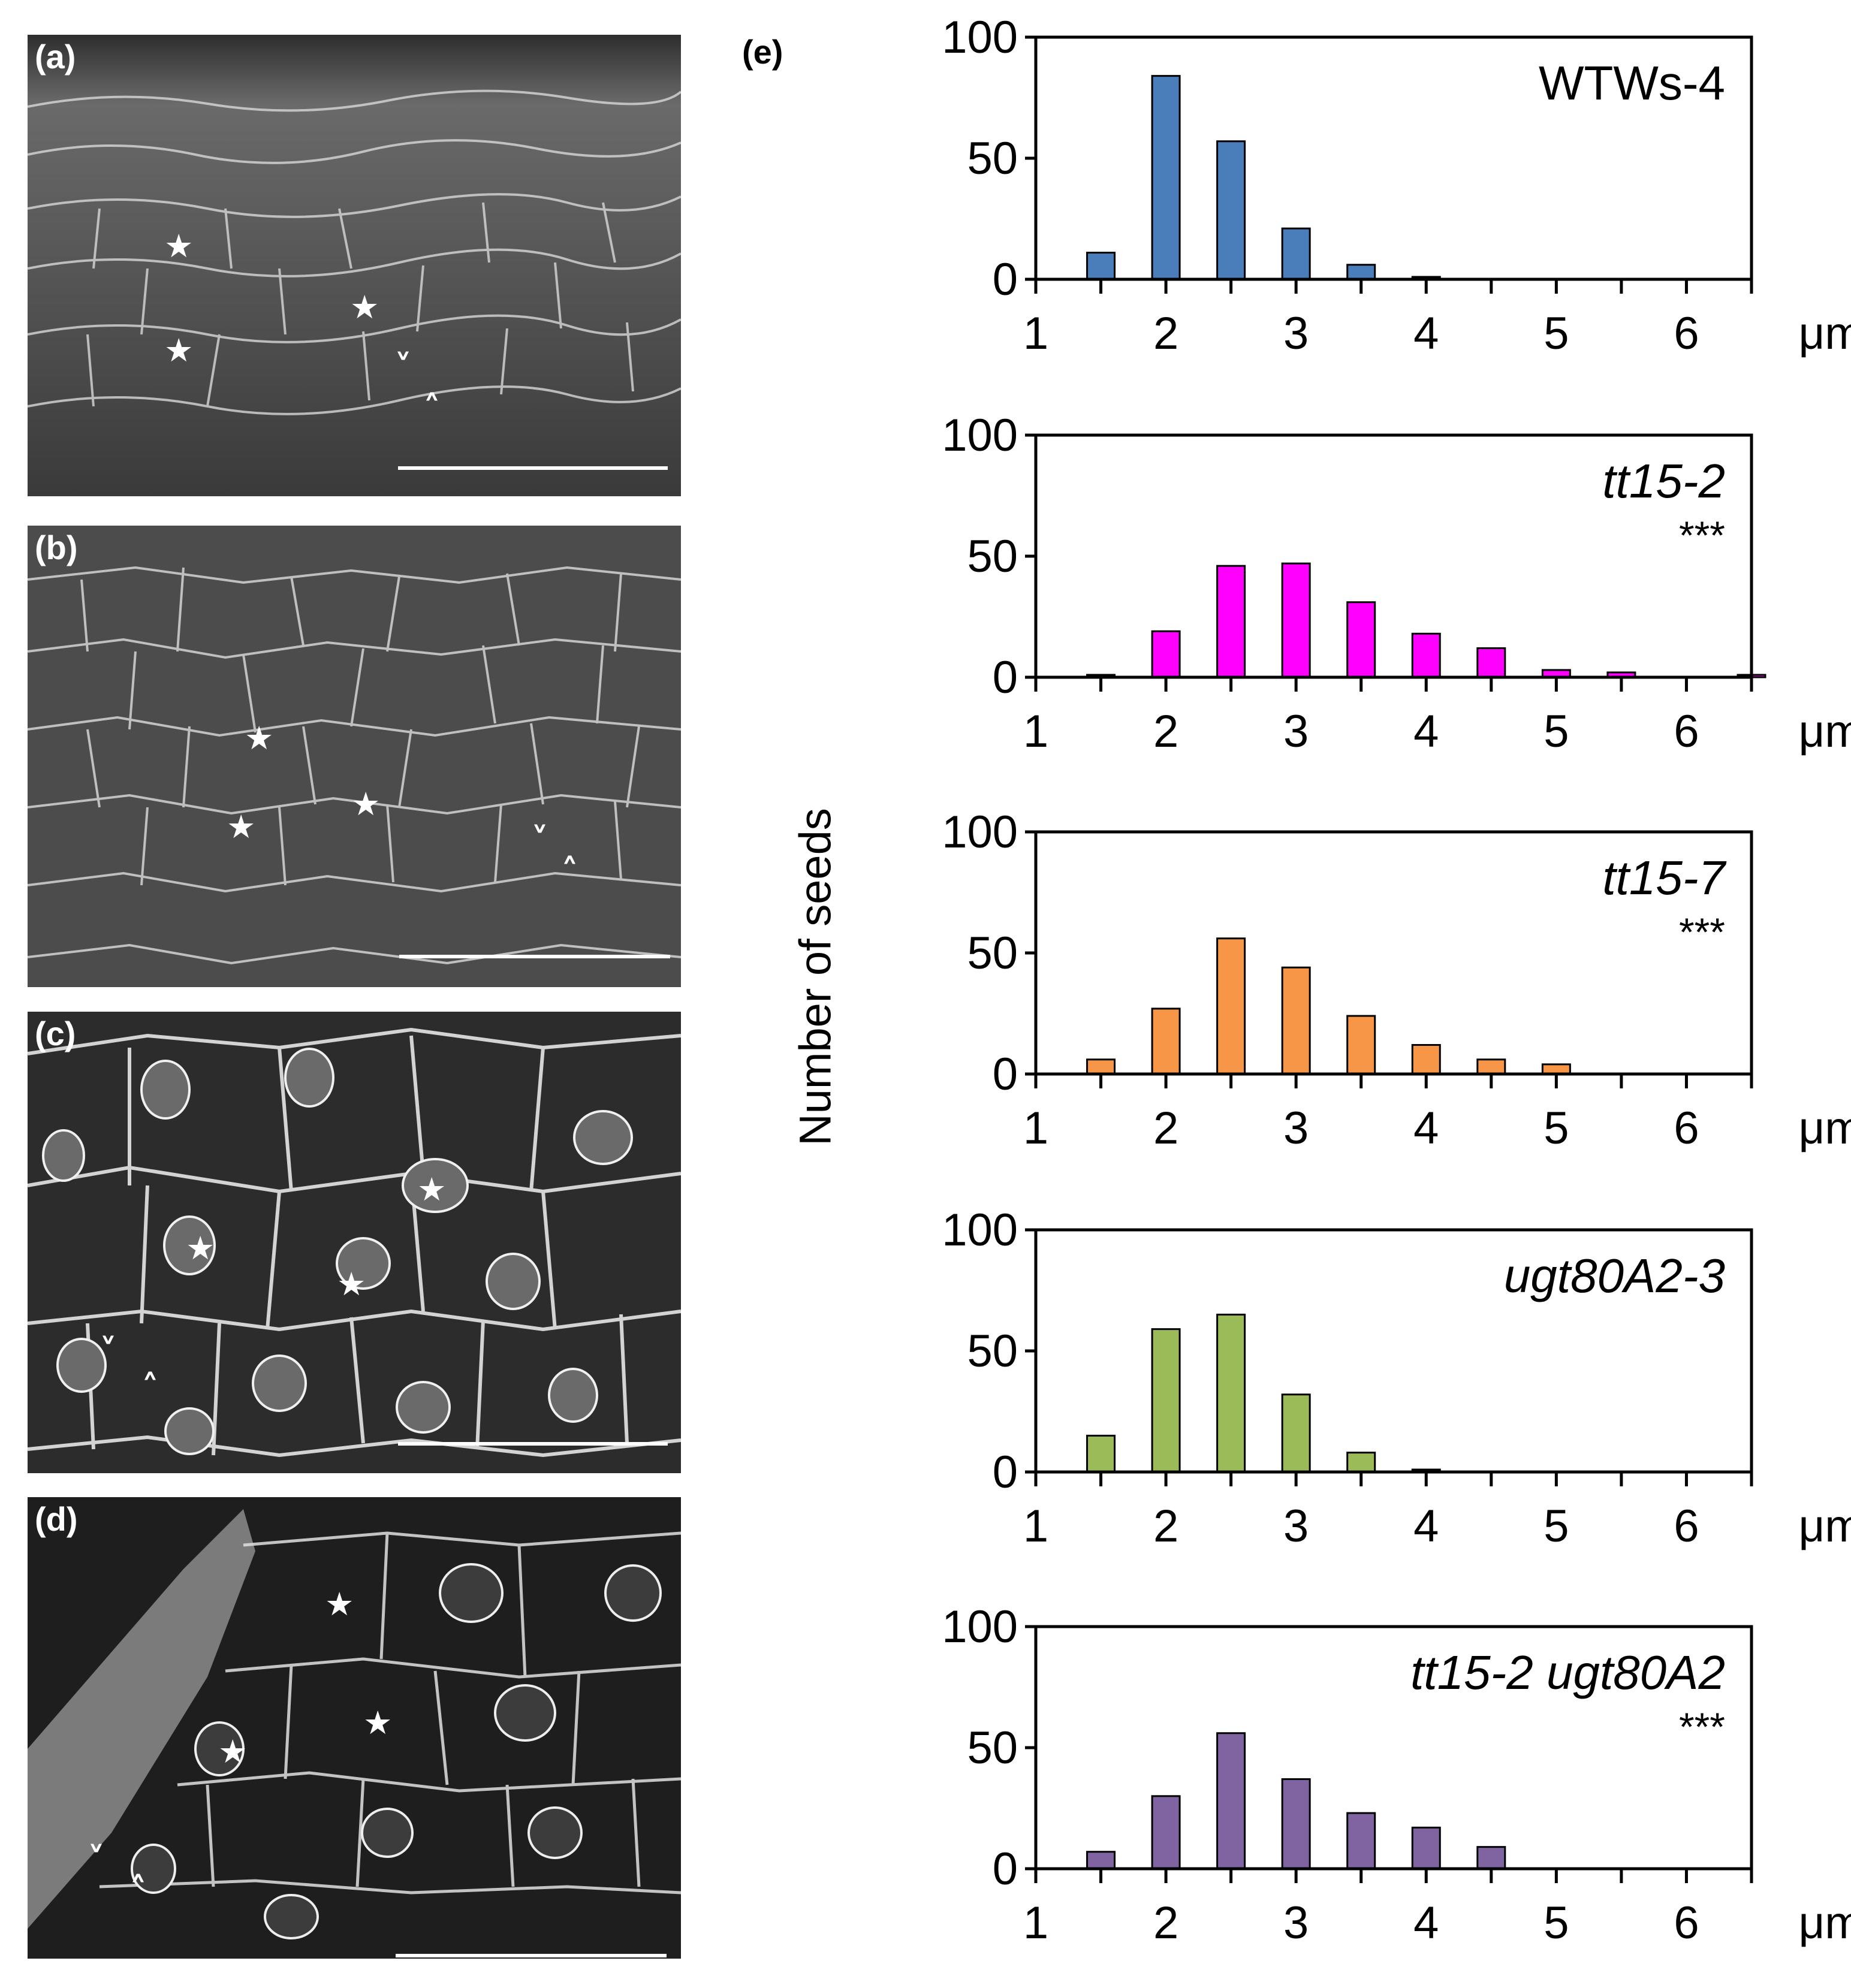  I want to click on sem-panel-d: (d) ★ ★ ★ ˅ ˄, so click(354, 1728).